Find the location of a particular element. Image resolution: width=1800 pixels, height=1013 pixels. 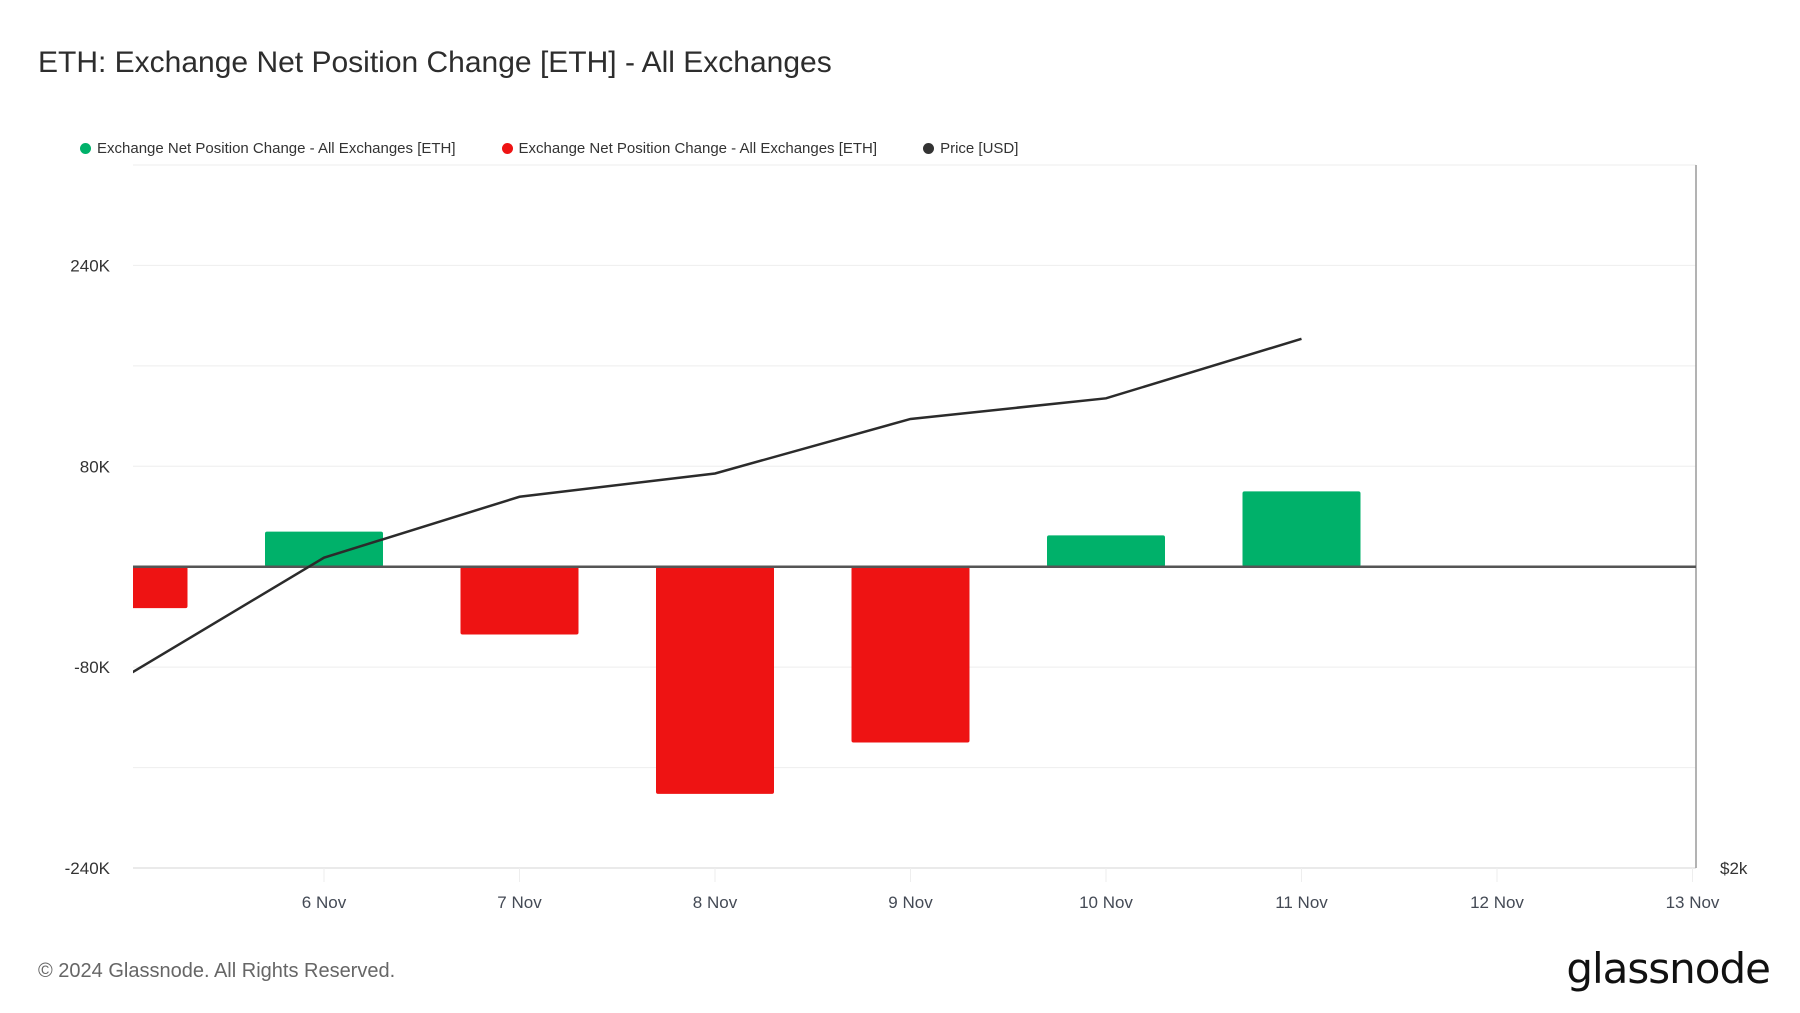

x-tick-label: 10 Nov is located at coordinates (1106, 902).